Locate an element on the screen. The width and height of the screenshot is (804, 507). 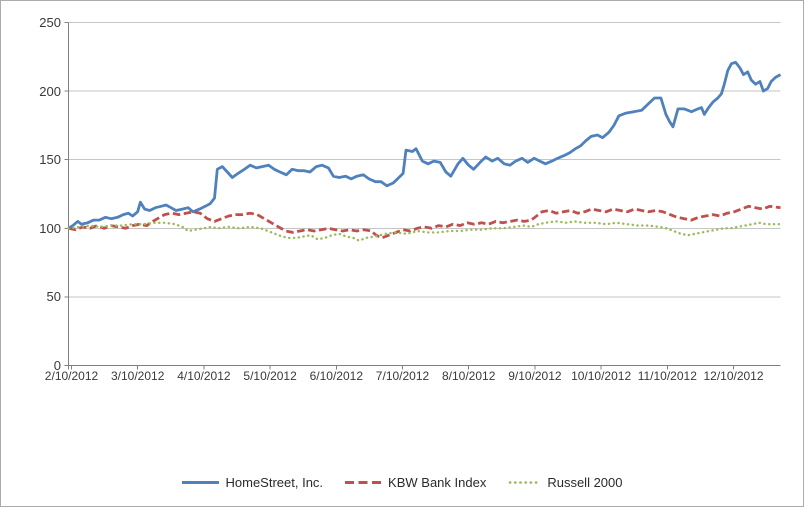
x-axis-label: 11/10/2012 is located at coordinates (667, 376).